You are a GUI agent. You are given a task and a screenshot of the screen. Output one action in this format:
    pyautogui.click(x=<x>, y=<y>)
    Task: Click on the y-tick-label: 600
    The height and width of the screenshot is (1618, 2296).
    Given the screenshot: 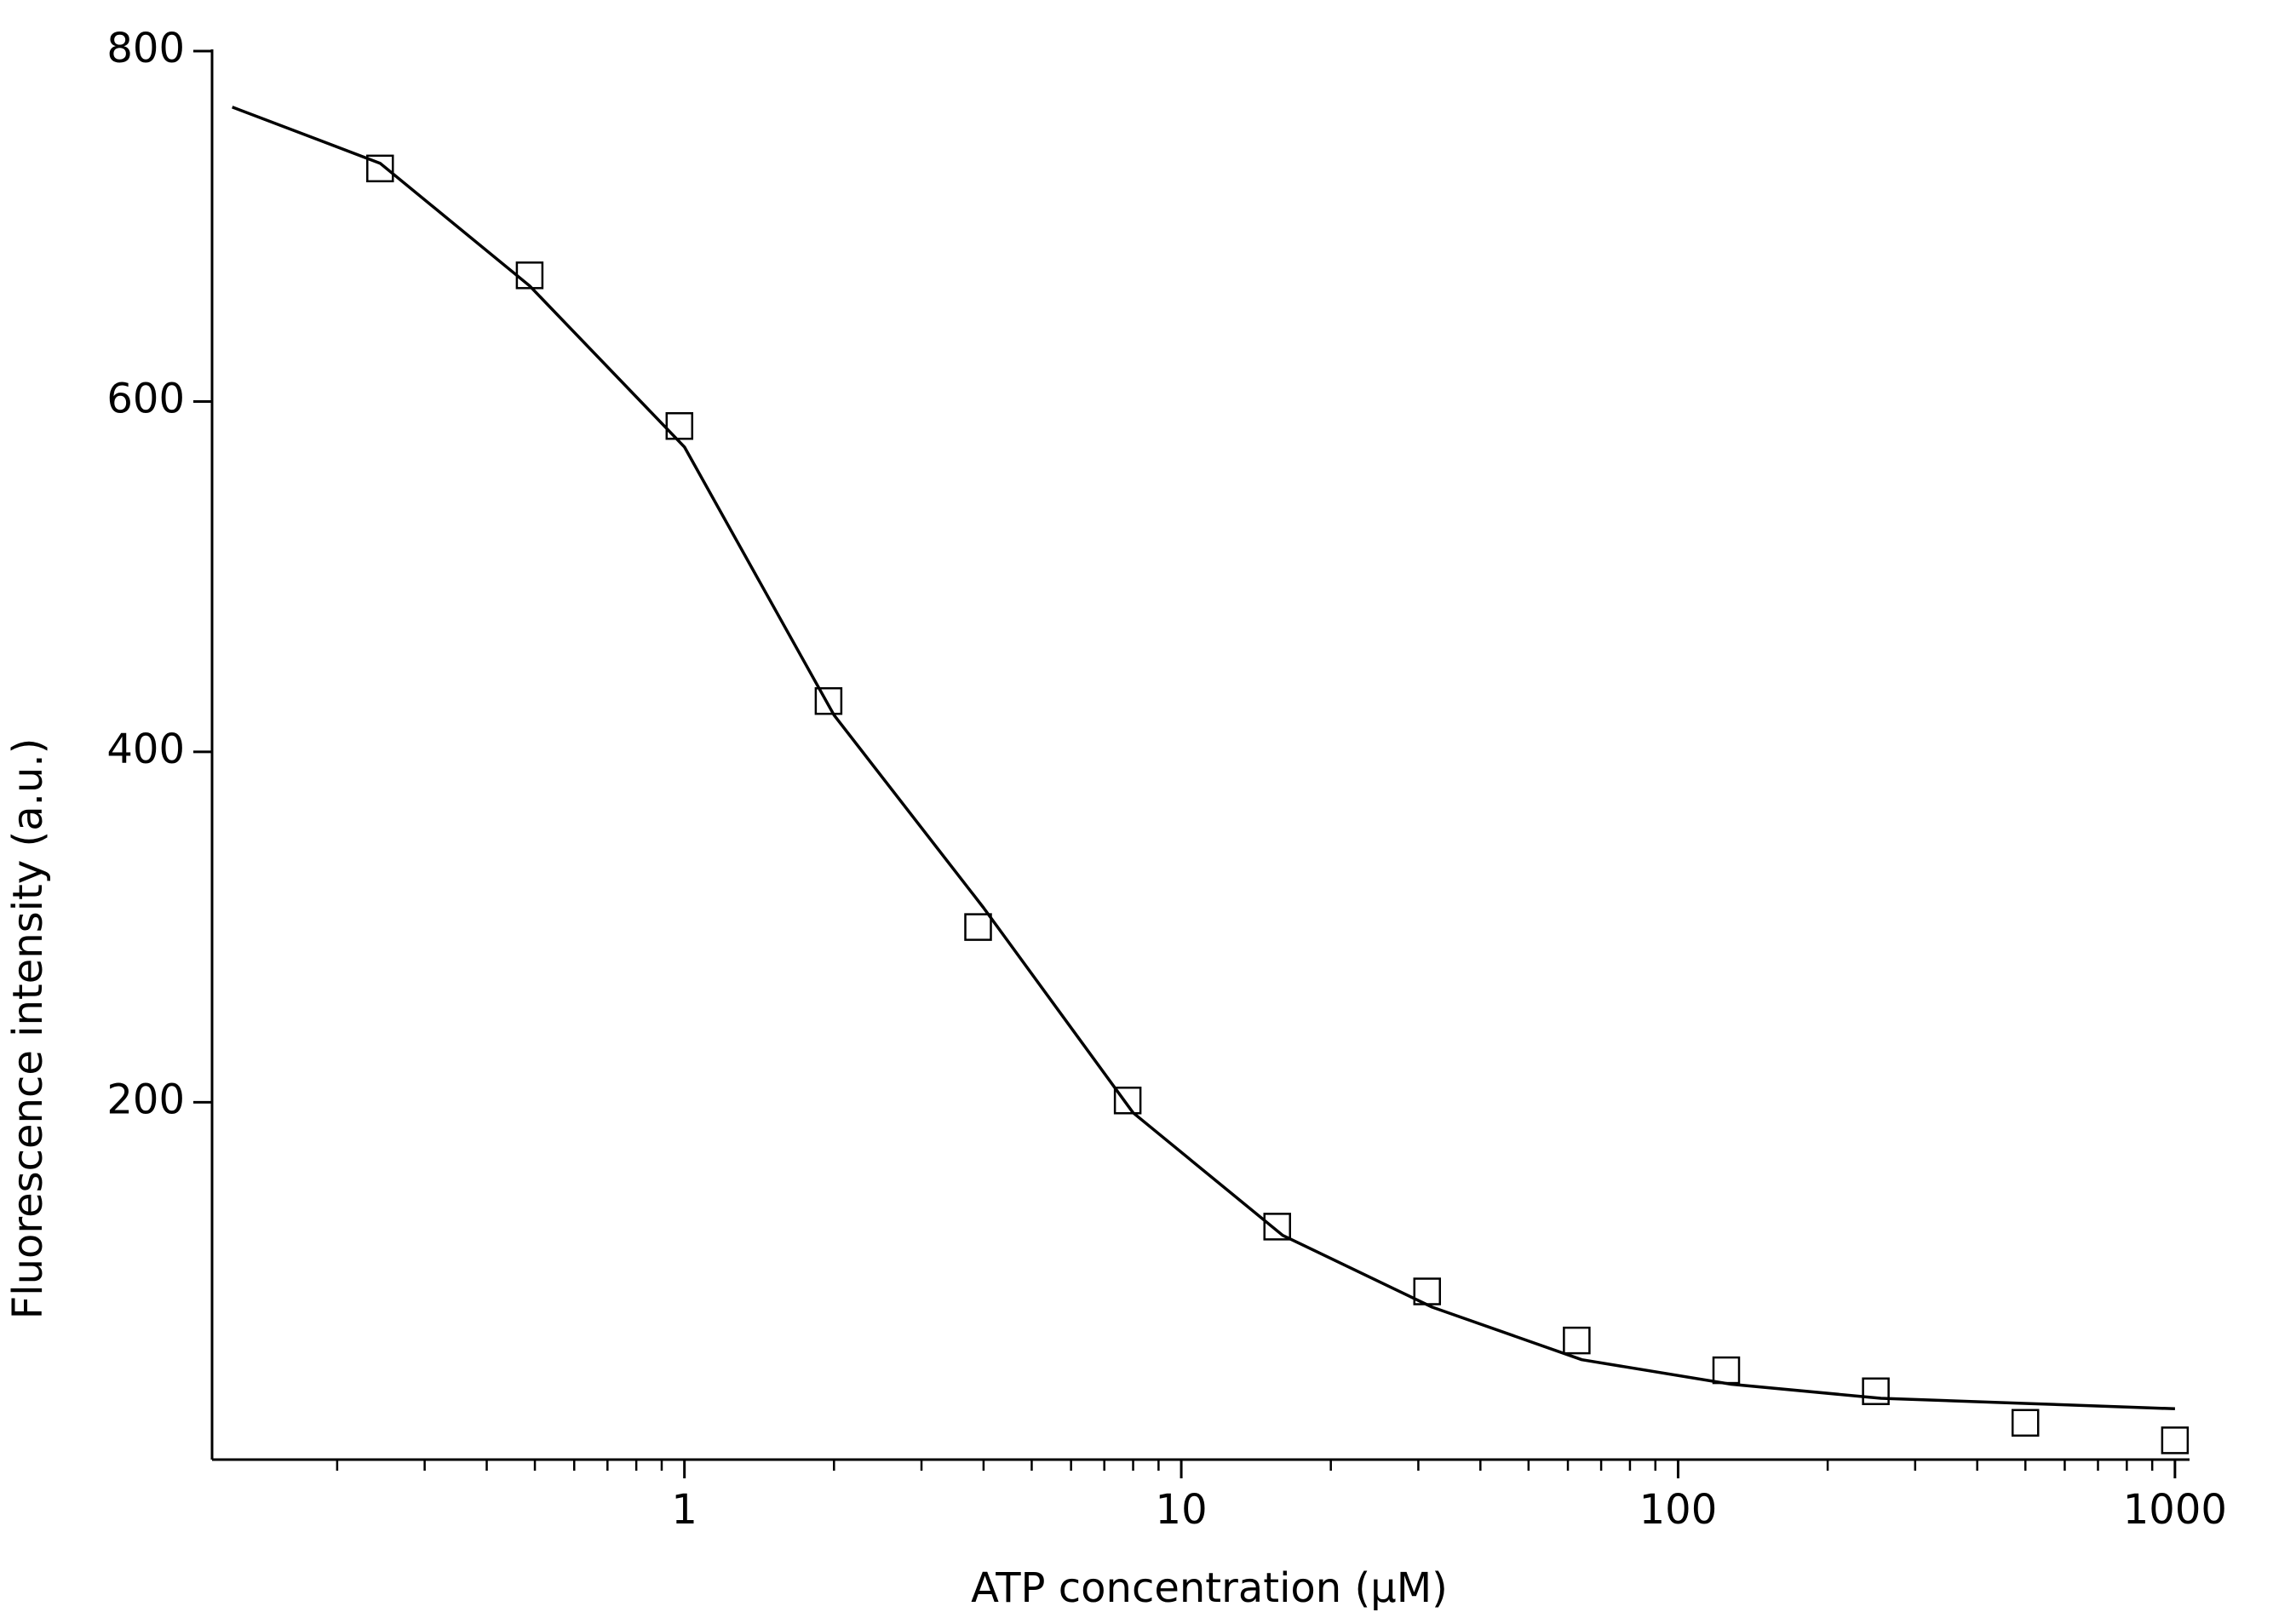 What is the action you would take?
    pyautogui.click(x=145, y=398)
    